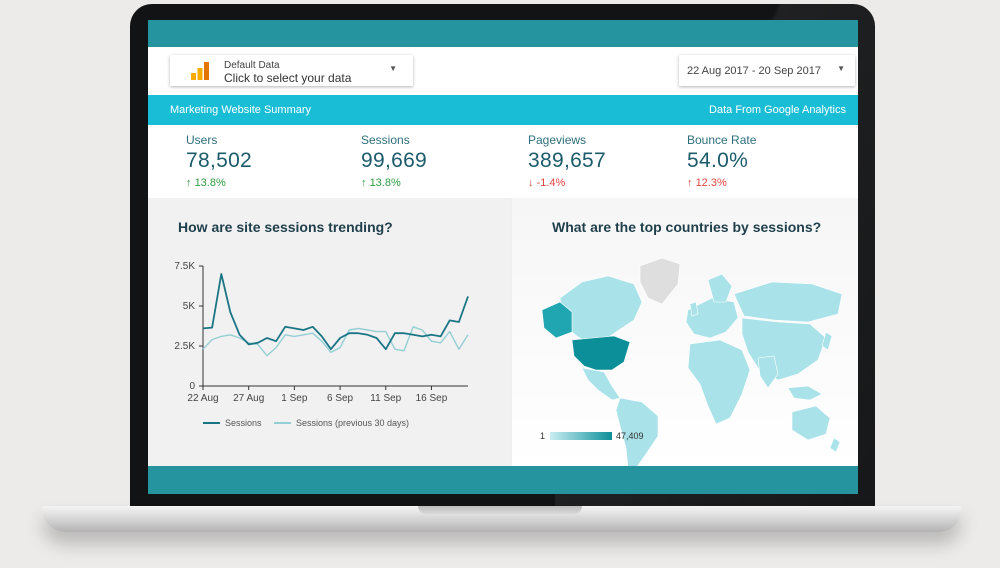  I want to click on data-source-selector: Default Data Click to select your data ▼, so click(291, 70).